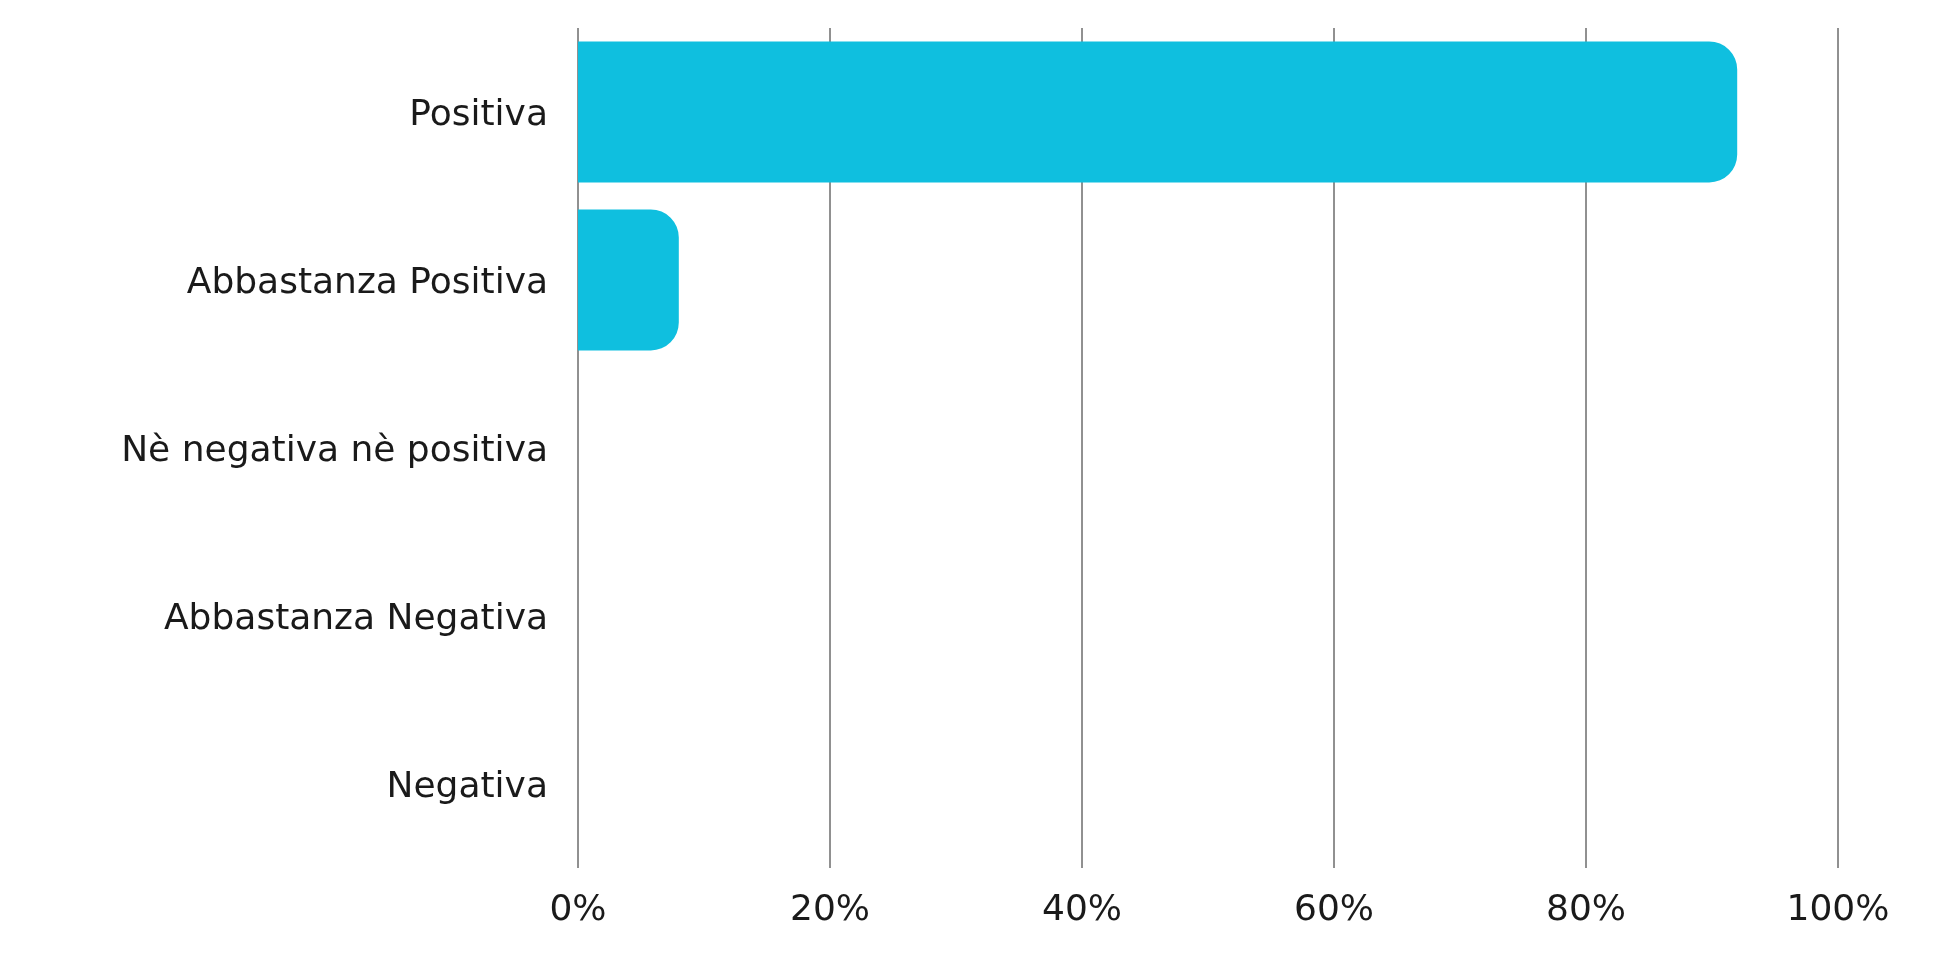  What do you see at coordinates (1838, 907) in the screenshot?
I see `x-tick-label: 100%` at bounding box center [1838, 907].